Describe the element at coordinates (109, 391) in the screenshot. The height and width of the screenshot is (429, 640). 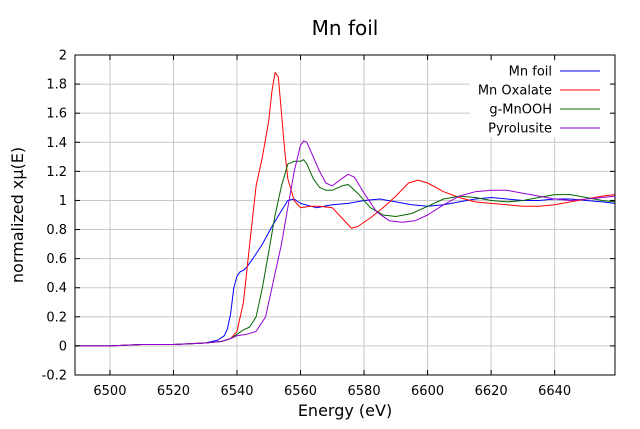
I see `x-tick-label: 6500` at that location.